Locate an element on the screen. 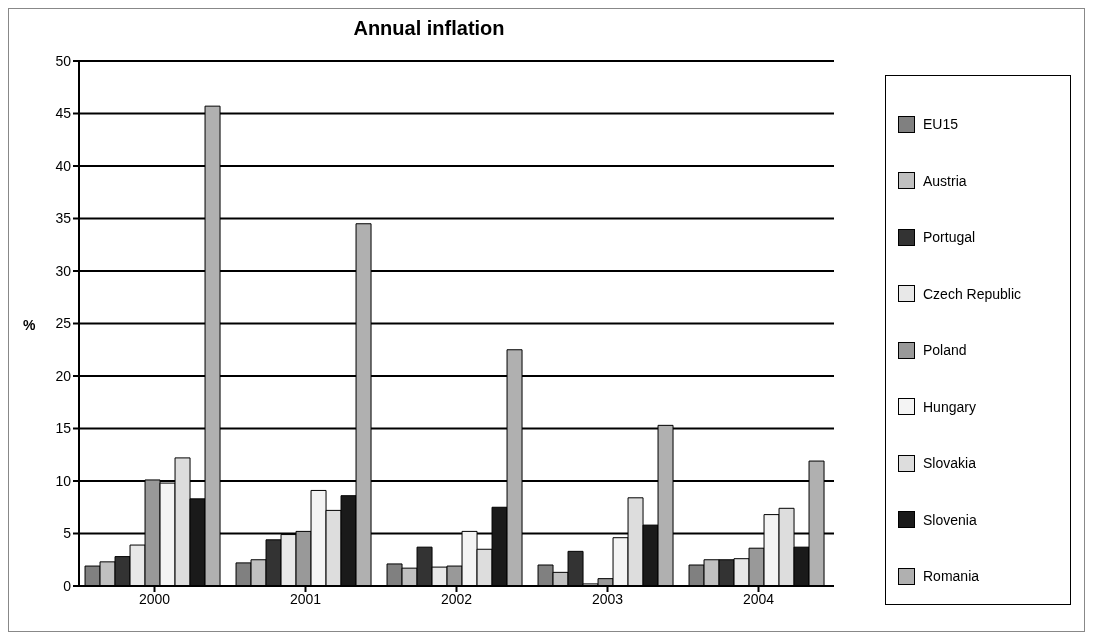 This screenshot has height=642, width=1095. legend-label: Czech Republic is located at coordinates (972, 293).